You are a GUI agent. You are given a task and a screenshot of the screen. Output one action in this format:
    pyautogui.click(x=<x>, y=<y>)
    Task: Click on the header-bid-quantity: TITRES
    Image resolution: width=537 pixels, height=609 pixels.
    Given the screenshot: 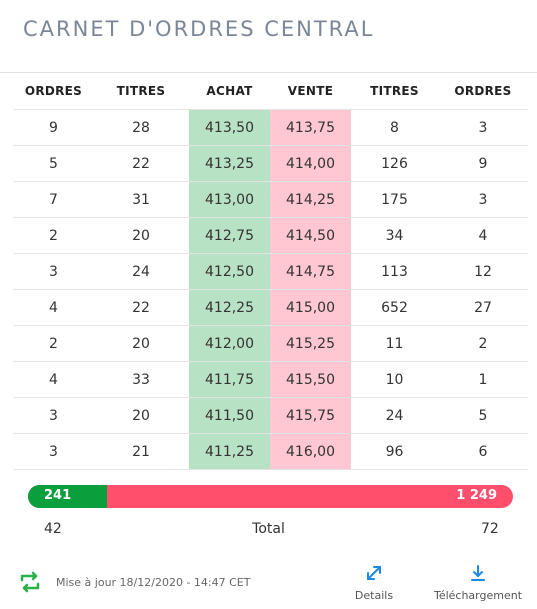 What is the action you would take?
    pyautogui.click(x=141, y=91)
    